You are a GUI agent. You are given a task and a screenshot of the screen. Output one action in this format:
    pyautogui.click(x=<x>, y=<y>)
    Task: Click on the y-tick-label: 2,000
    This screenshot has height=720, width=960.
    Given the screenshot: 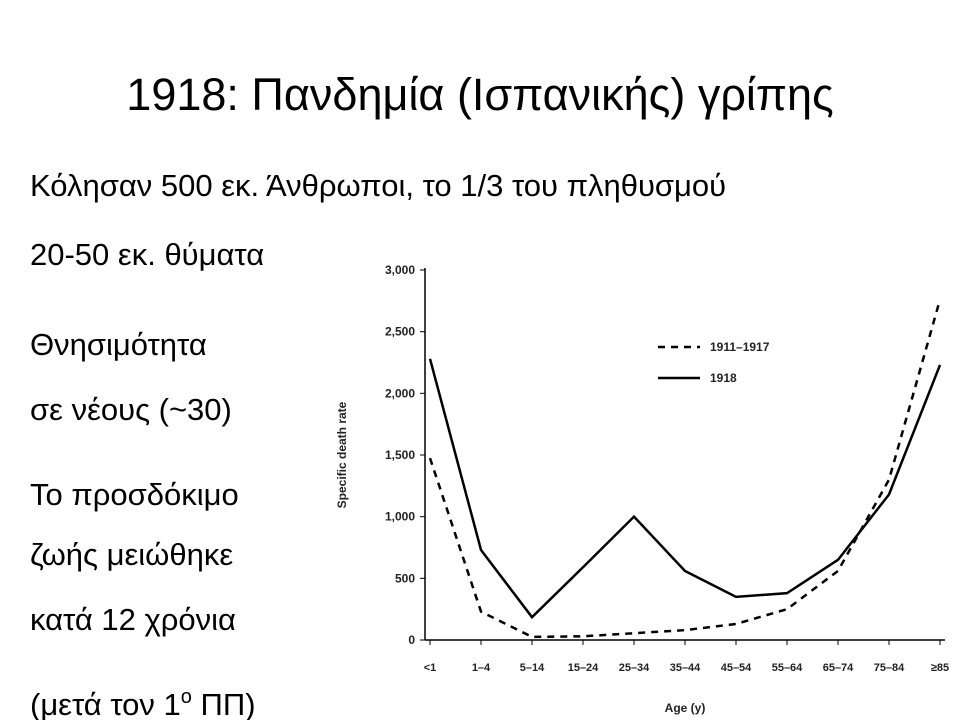 What is the action you would take?
    pyautogui.click(x=400, y=393)
    